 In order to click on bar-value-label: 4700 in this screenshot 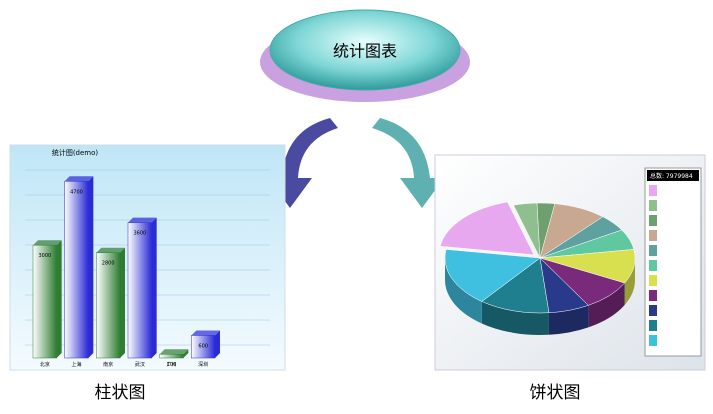, I will do `click(76, 192)`.